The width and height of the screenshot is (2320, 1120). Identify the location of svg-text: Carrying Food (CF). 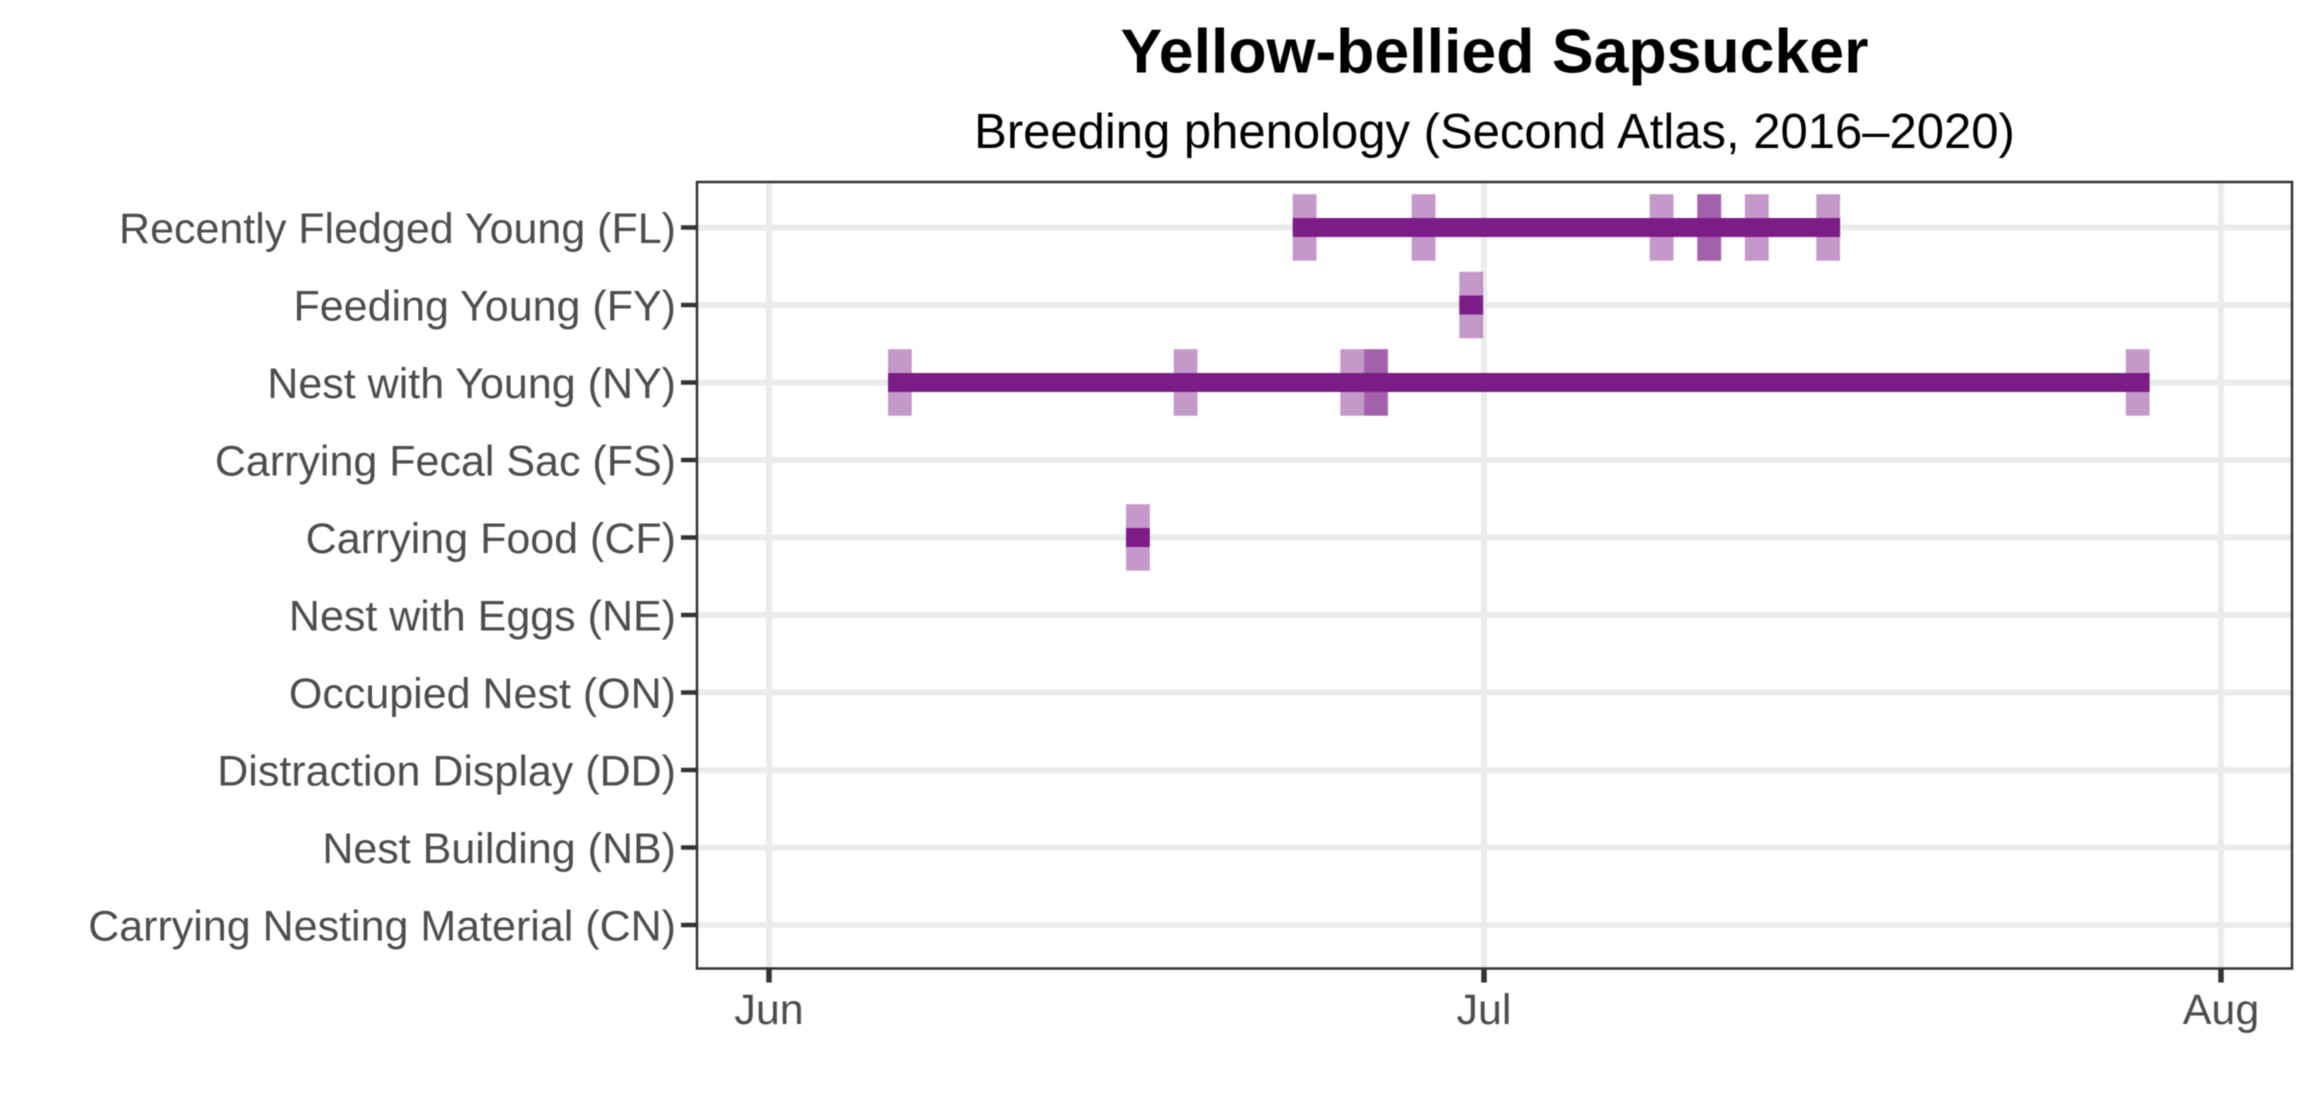
(491, 539).